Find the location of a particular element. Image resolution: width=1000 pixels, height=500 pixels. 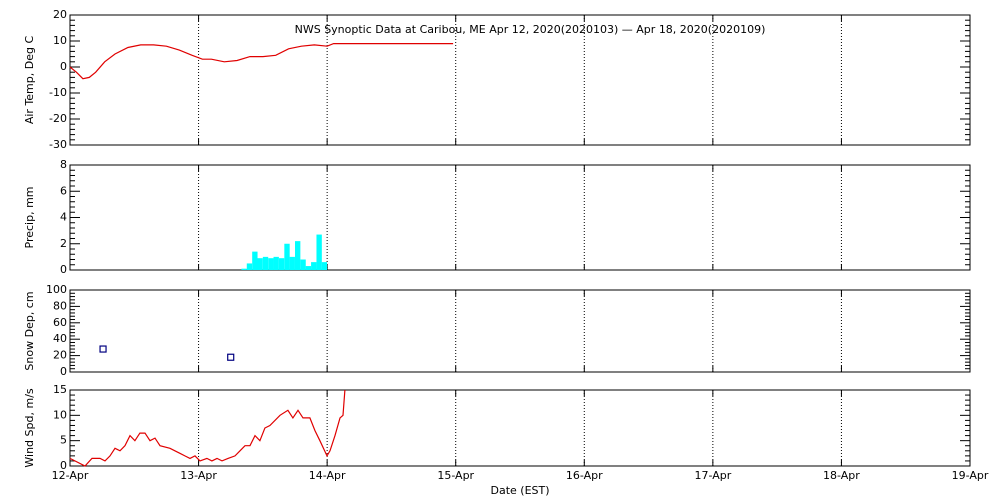

y-tick-label: 8 is located at coordinates (63, 164).